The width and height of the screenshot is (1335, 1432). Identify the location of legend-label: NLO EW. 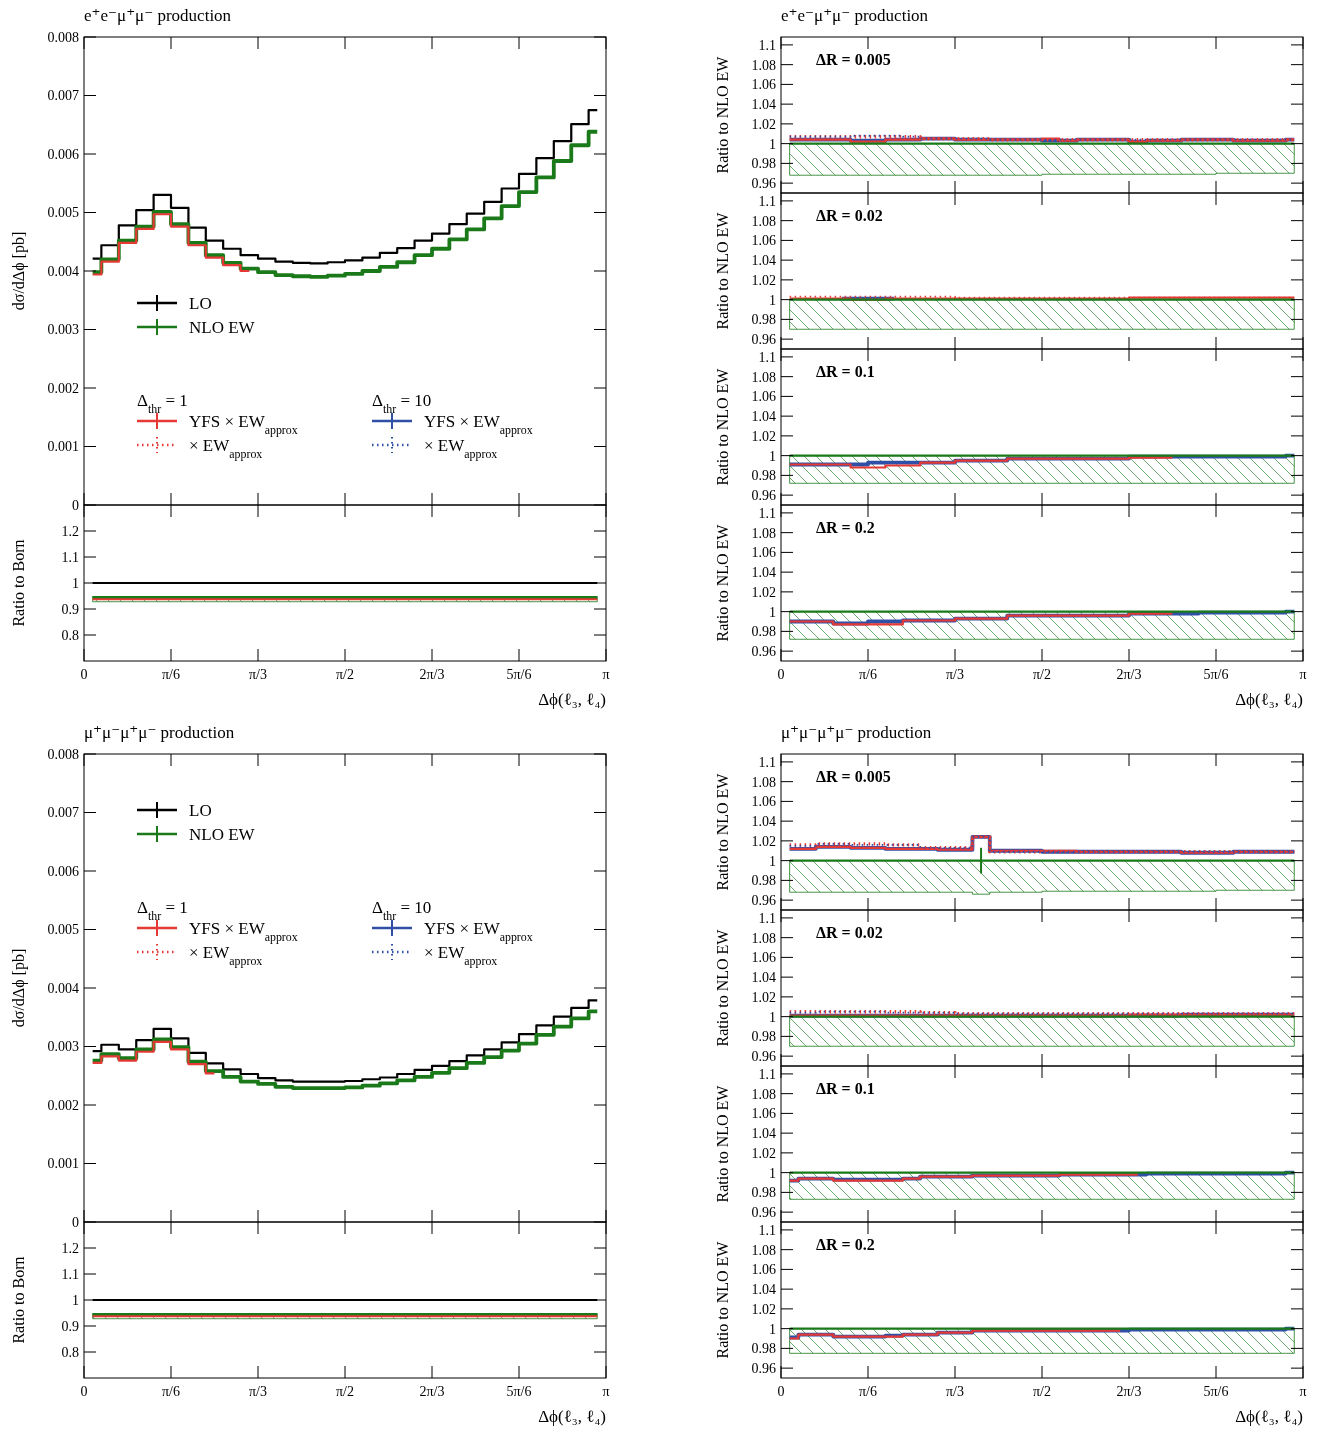
(222, 327).